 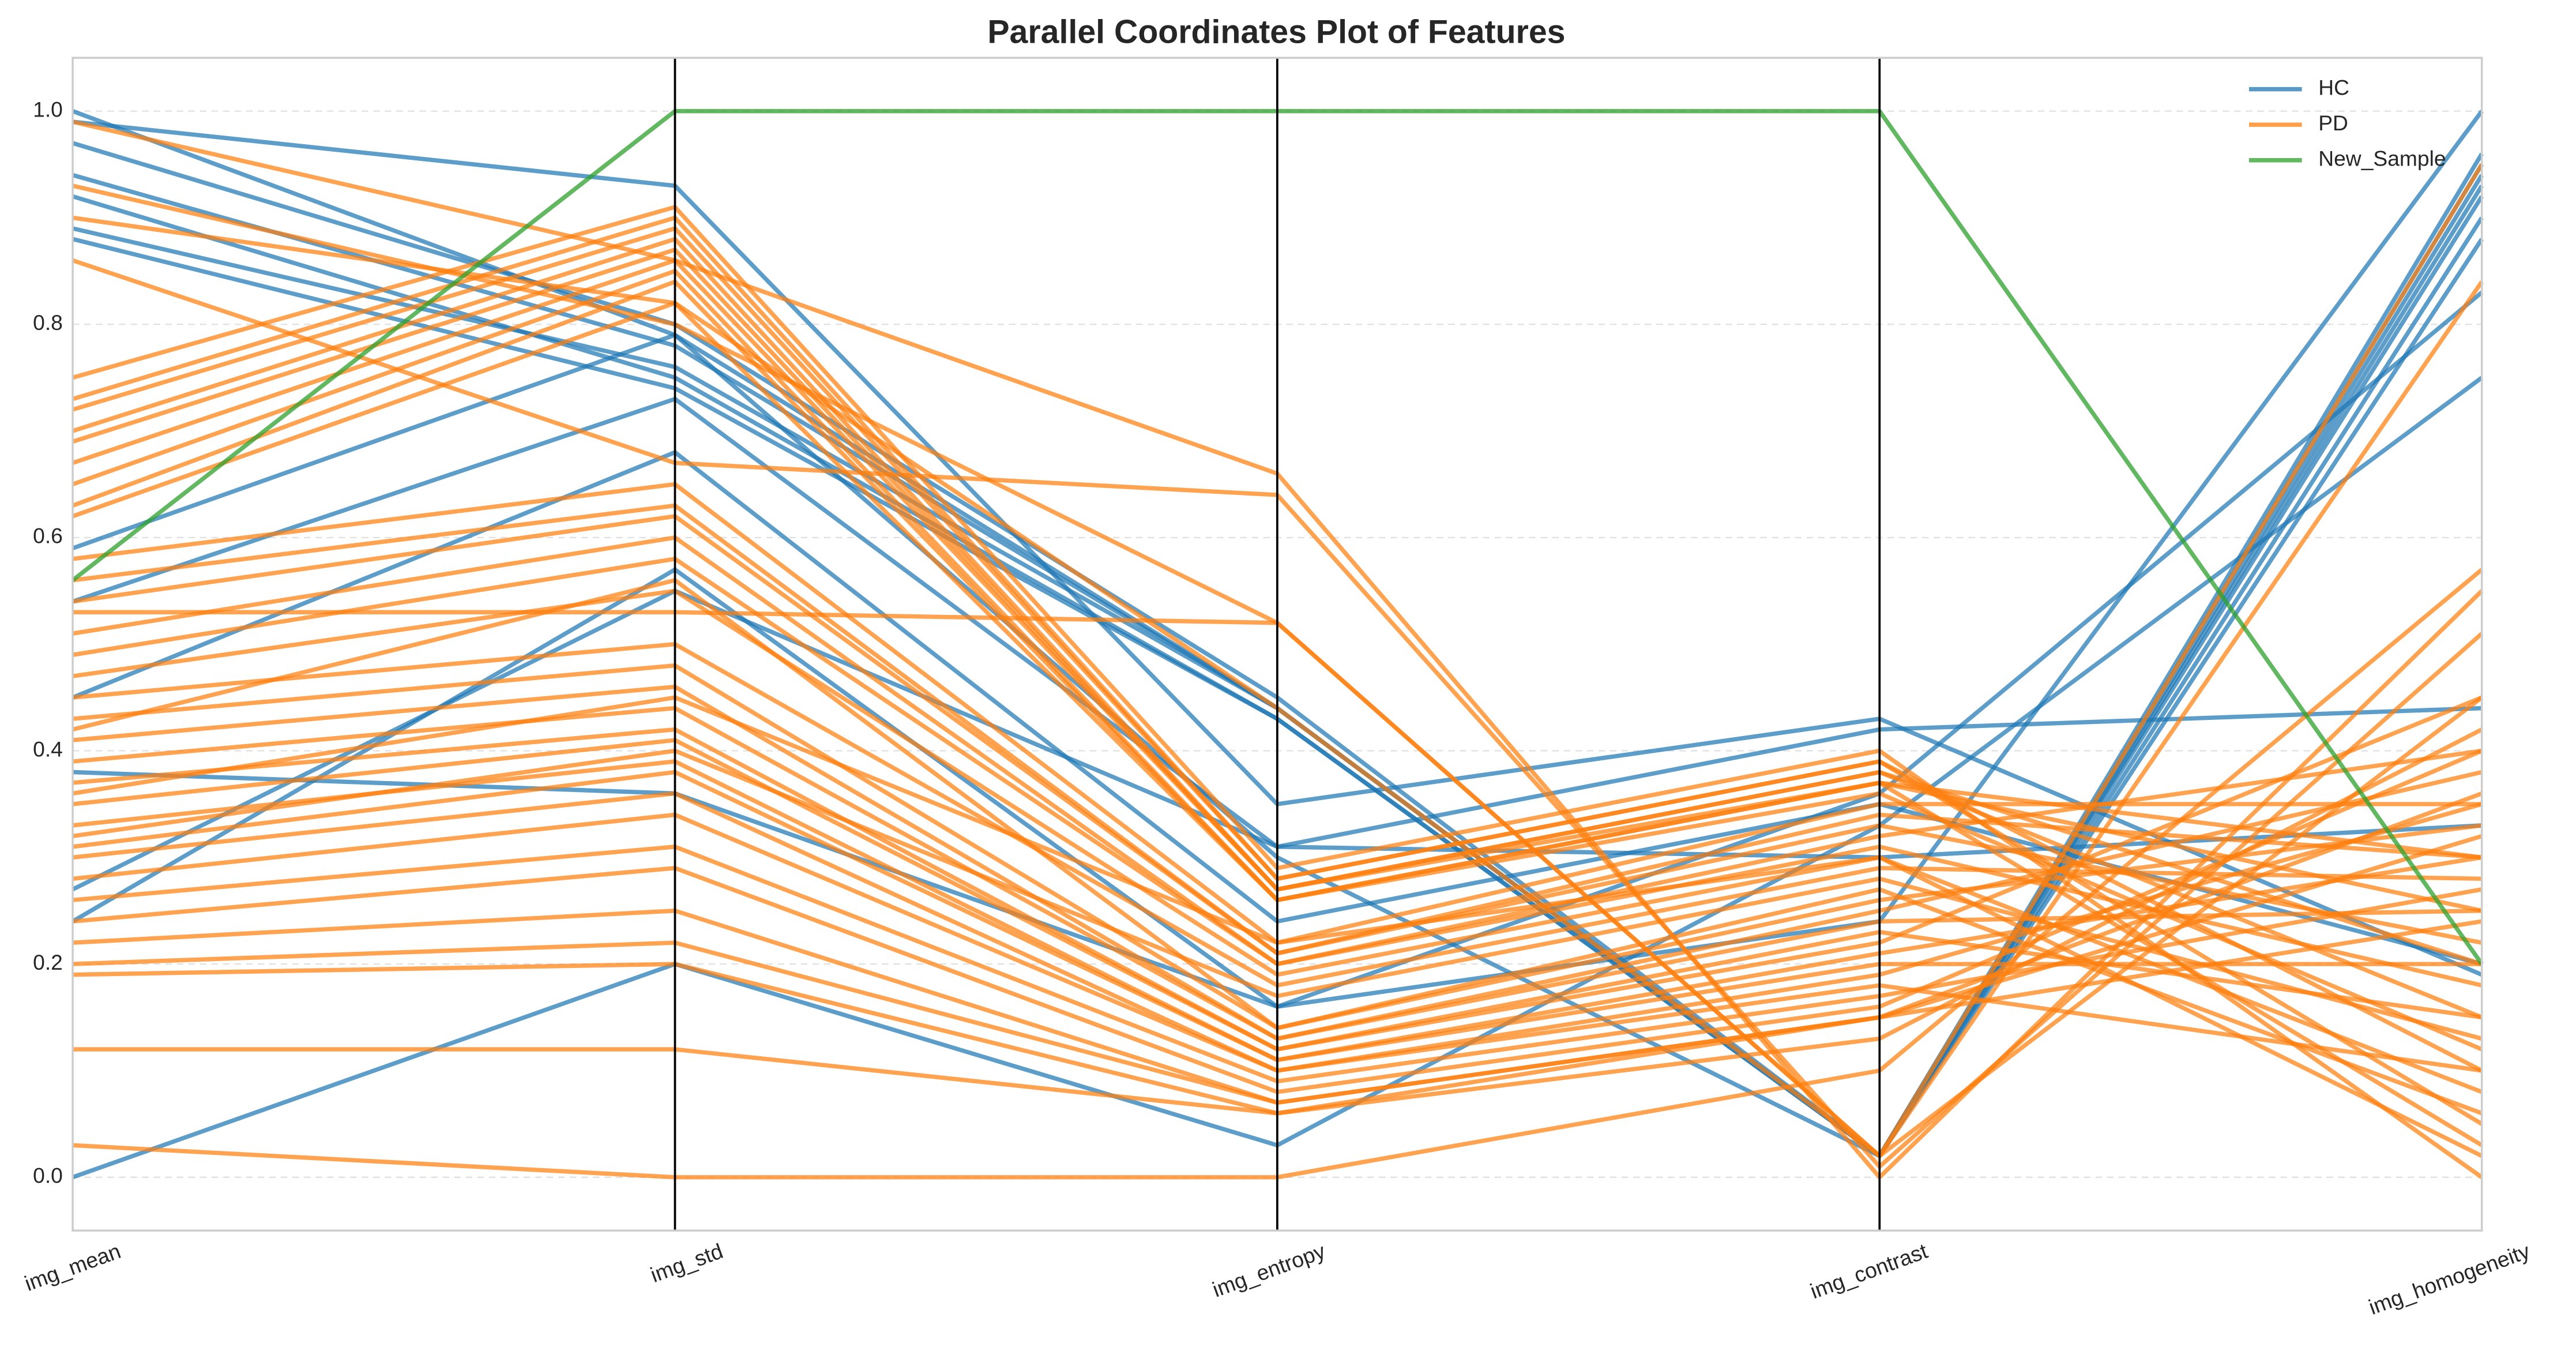 What do you see at coordinates (1276, 31) in the screenshot?
I see `chart-title: Parallel Coordinates Plot of Features` at bounding box center [1276, 31].